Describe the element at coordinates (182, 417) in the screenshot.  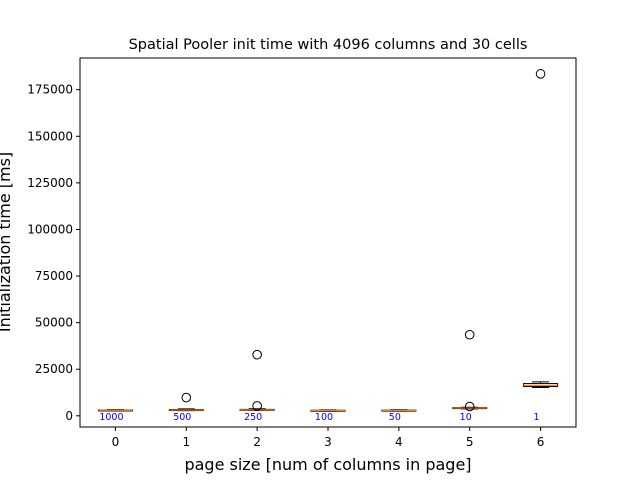
I see `box-annotation: 500` at that location.